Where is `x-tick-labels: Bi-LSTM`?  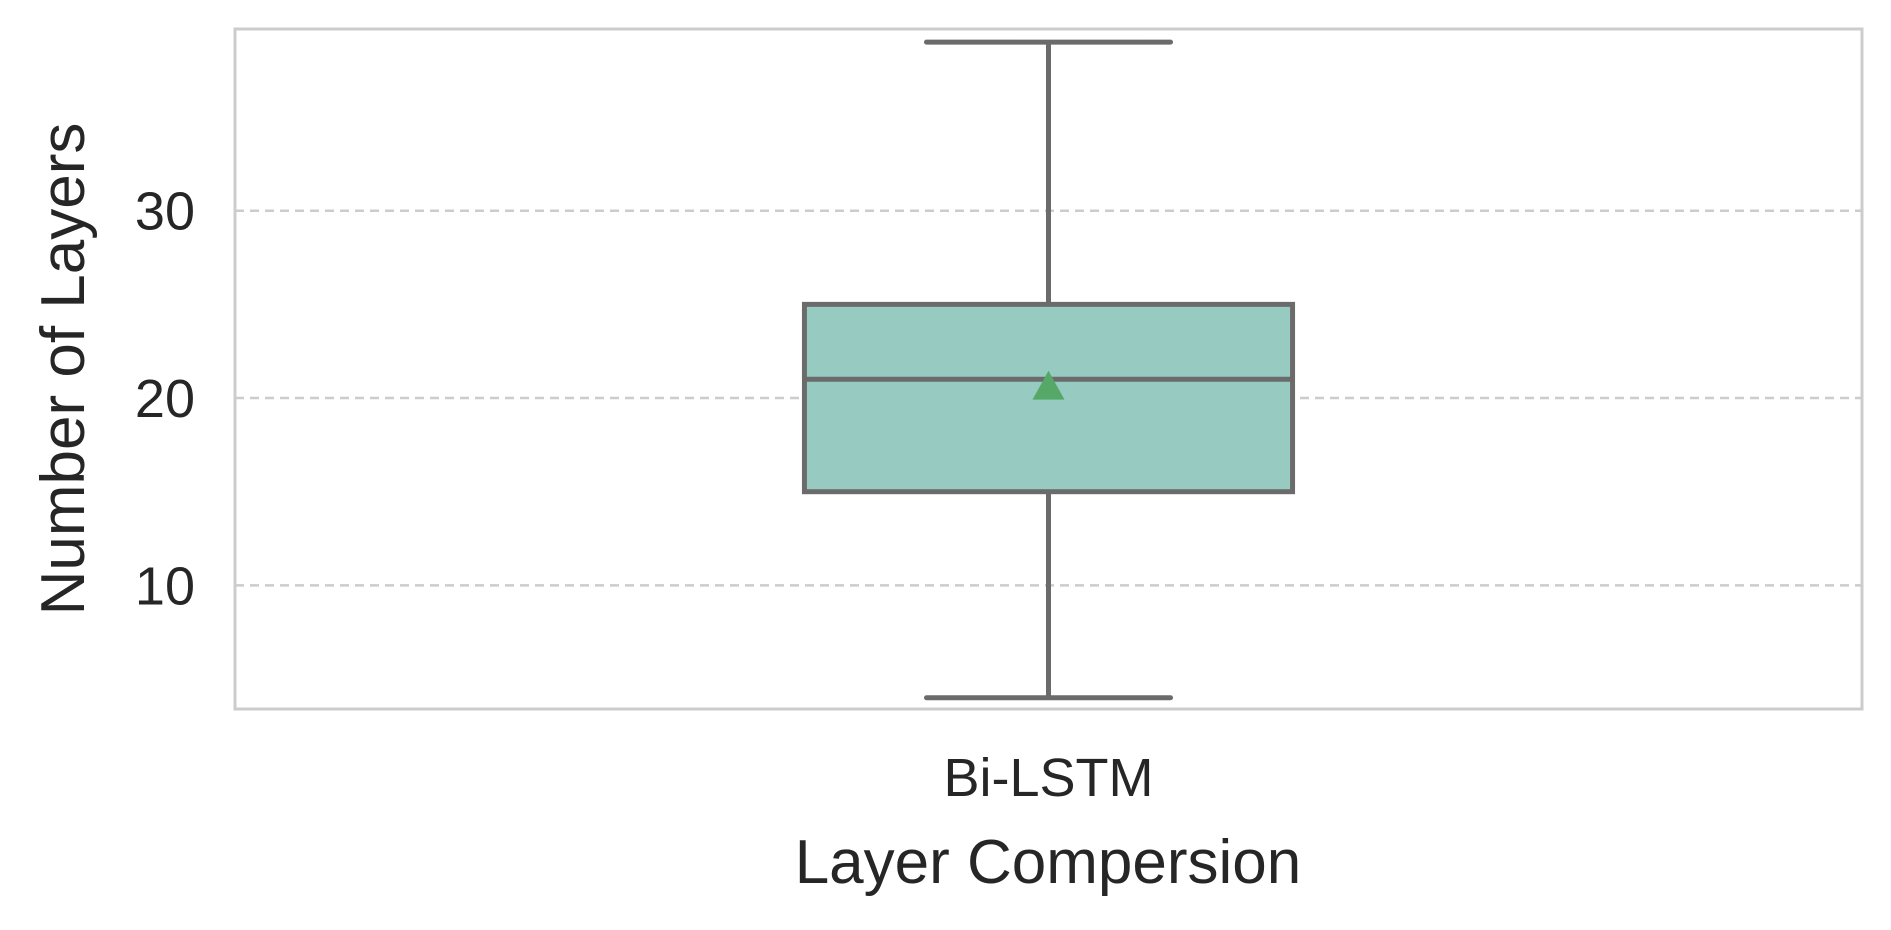 x-tick-labels: Bi-LSTM is located at coordinates (1048, 778).